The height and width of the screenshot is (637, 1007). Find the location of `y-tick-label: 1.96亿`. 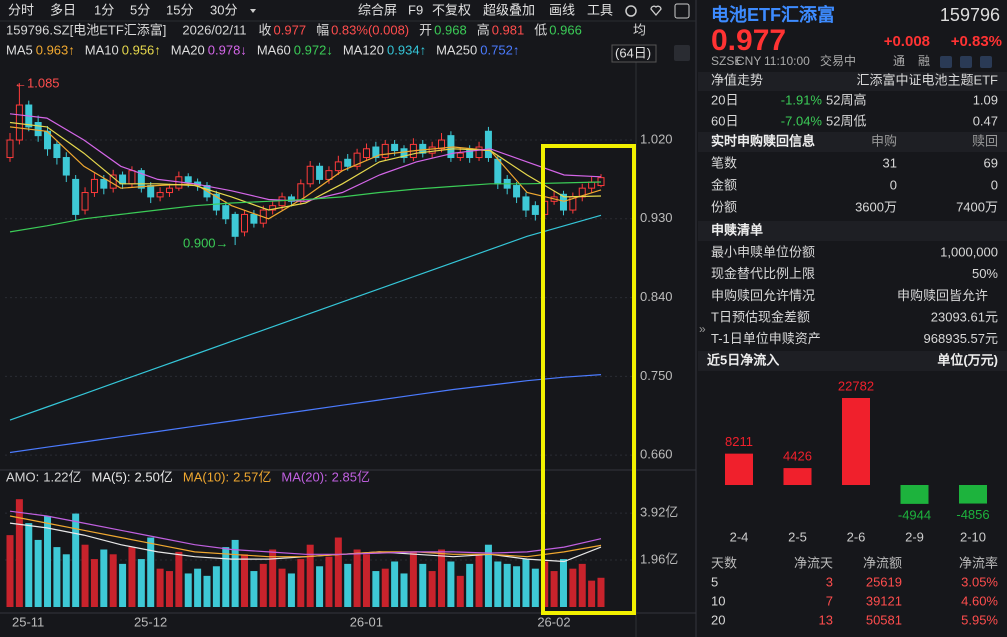

y-tick-label: 1.96亿 is located at coordinates (659, 558).